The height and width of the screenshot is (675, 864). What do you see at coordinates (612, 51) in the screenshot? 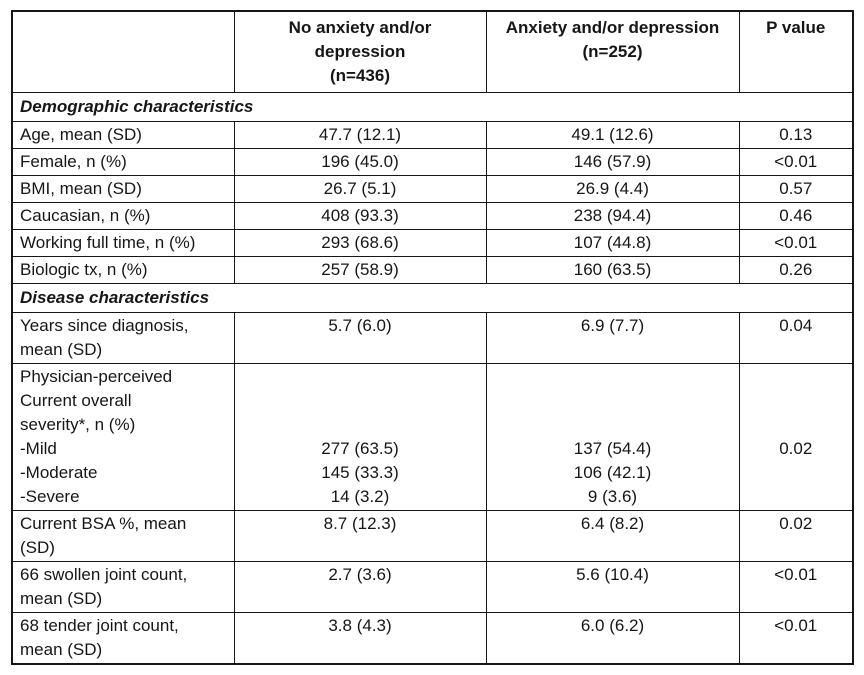
I see `header-anxiety-group: Anxiety and/or depression (n=252)` at bounding box center [612, 51].